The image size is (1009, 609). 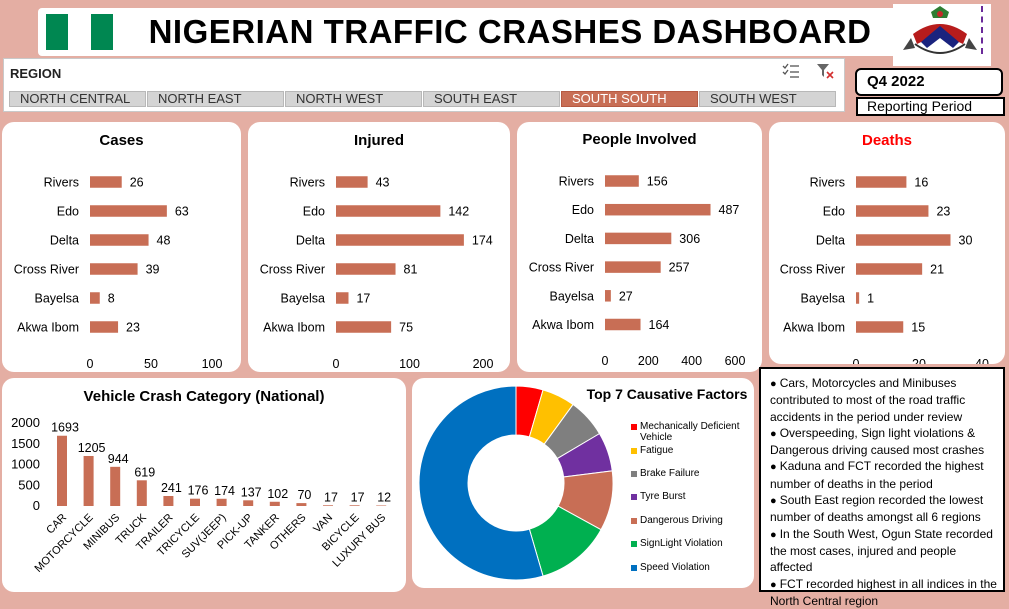 What do you see at coordinates (626, 296) in the screenshot?
I see `data-label: 27` at bounding box center [626, 296].